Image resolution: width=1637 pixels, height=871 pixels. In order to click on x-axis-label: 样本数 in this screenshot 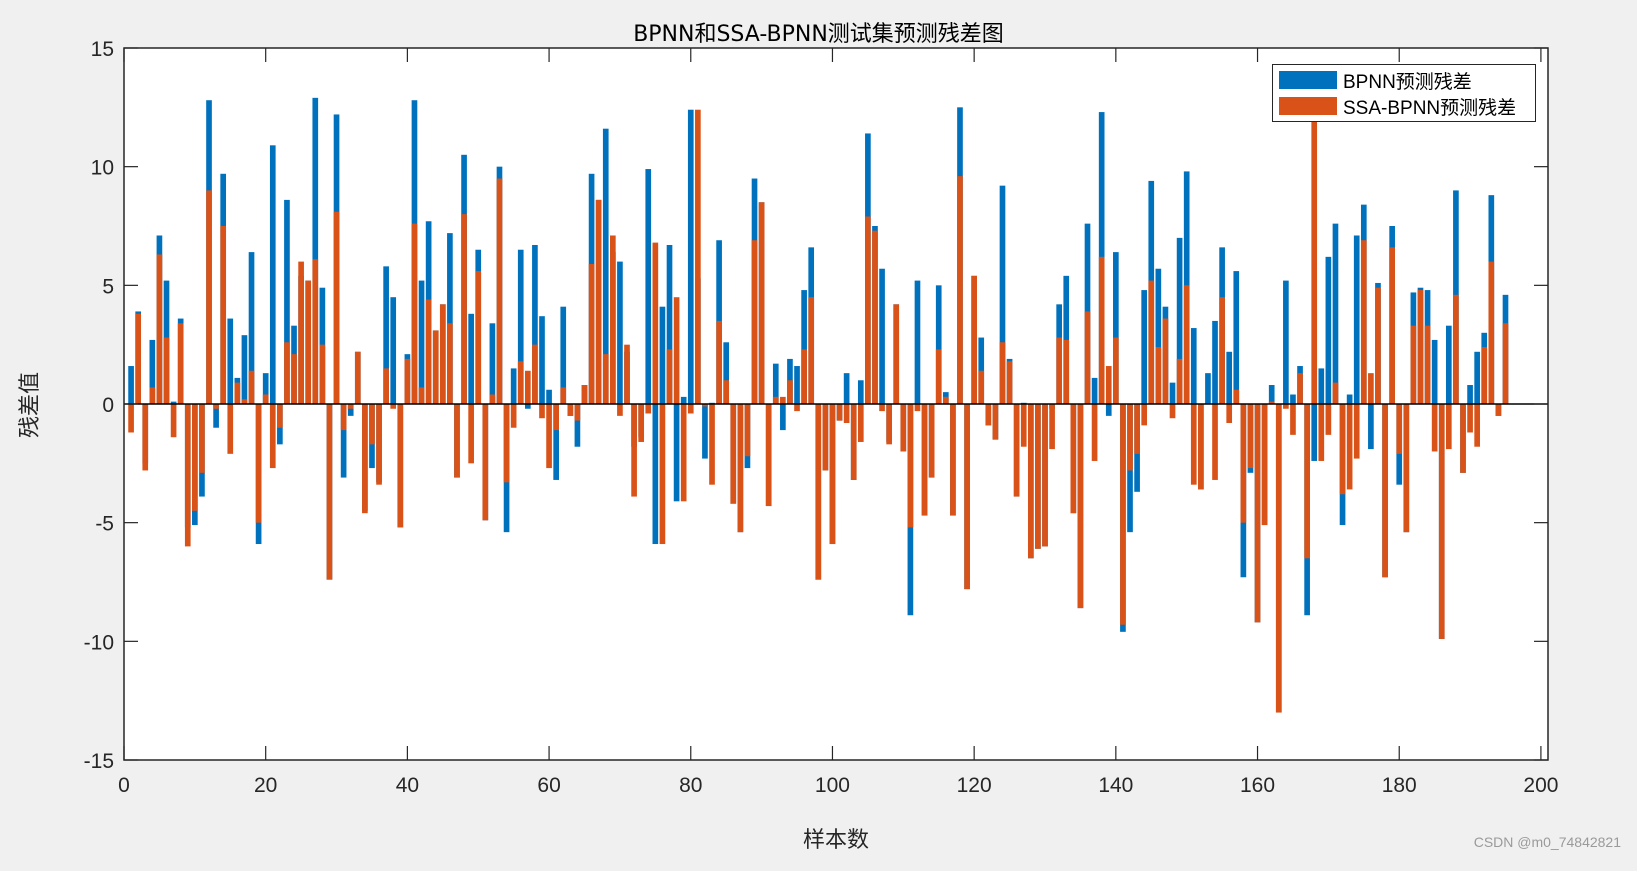, I will do `click(836, 840)`.